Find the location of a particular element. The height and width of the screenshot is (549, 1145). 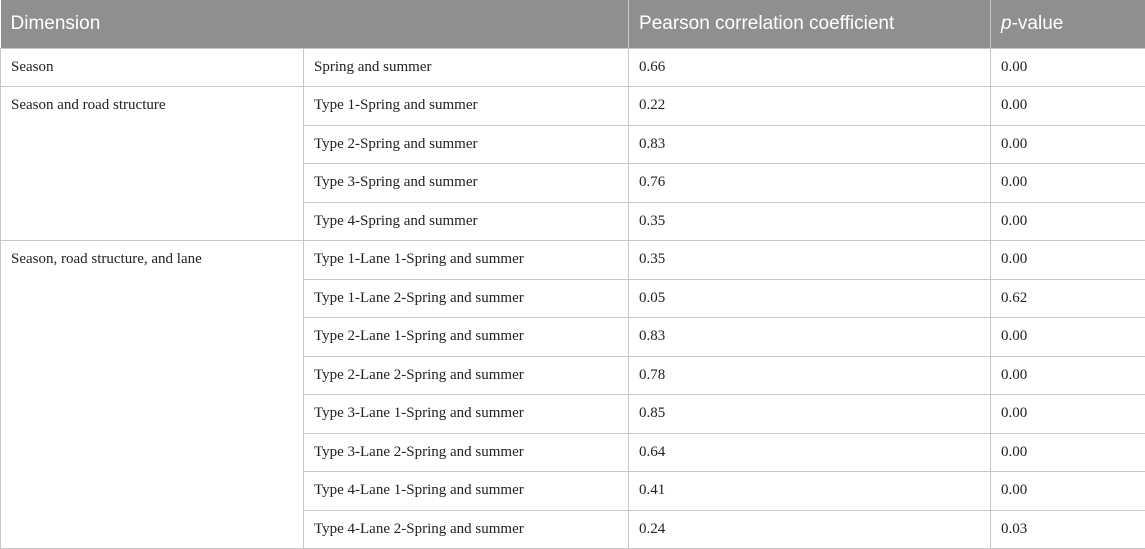

condition-cell: Type 4-Lane 1-Spring and summer is located at coordinates (466, 491).